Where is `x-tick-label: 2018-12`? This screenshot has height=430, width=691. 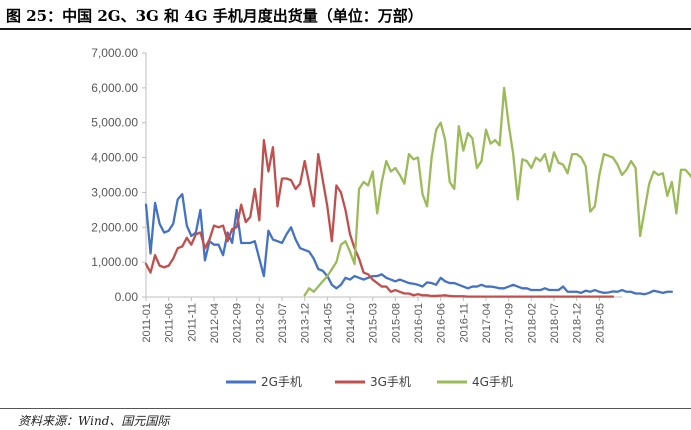 x-tick-label: 2018-12 is located at coordinates (578, 323).